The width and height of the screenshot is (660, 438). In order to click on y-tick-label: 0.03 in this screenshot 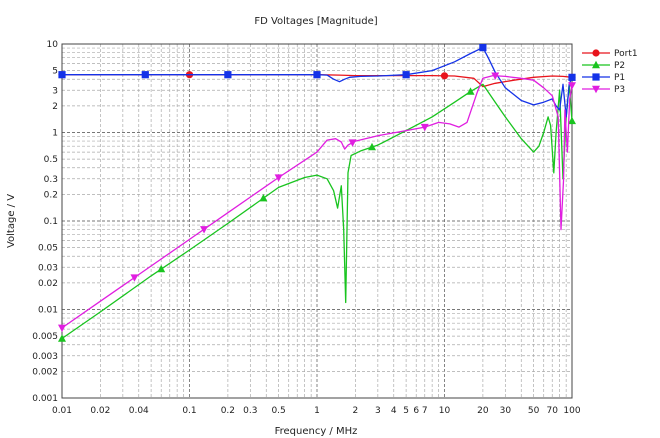, I will do `click(48, 268)`.